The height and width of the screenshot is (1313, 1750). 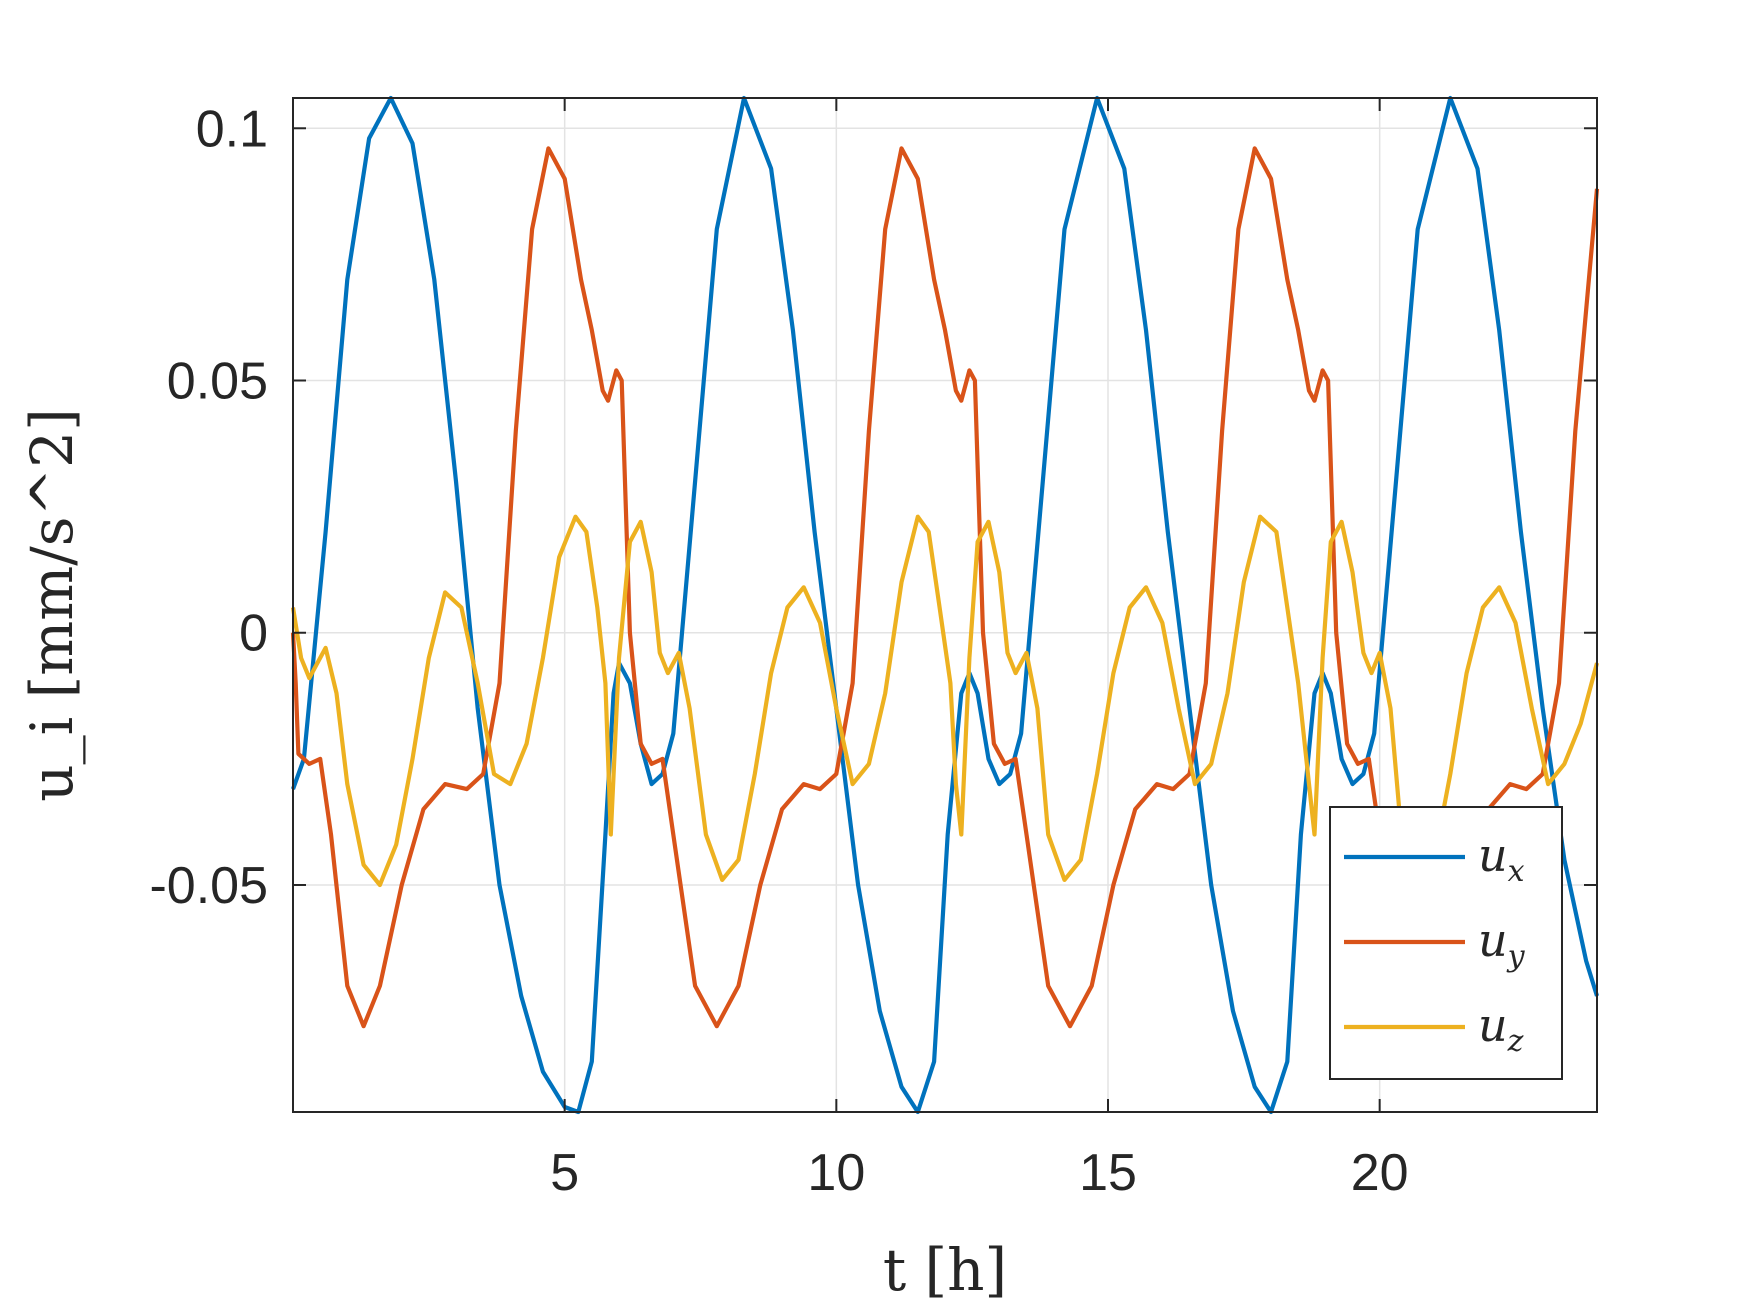 I want to click on x-tick-label: 5, so click(x=564, y=1173).